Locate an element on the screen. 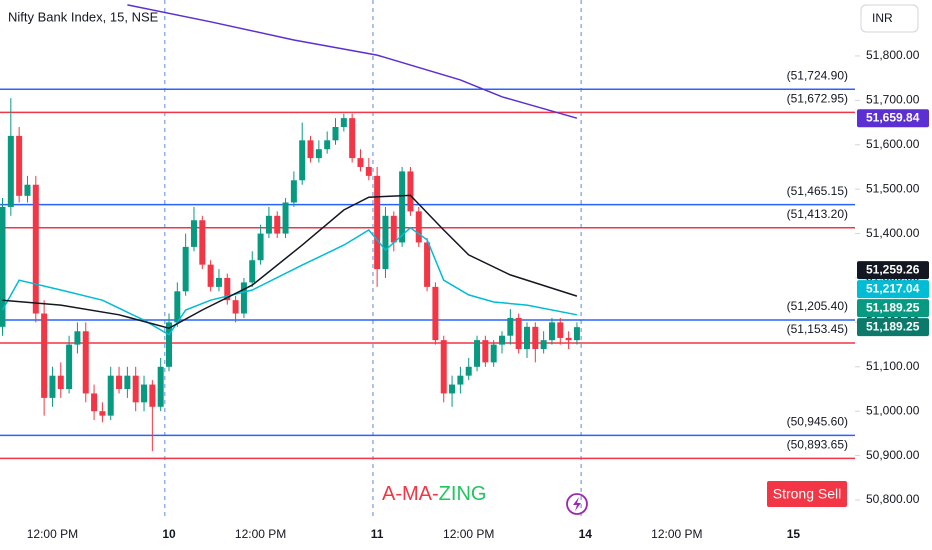 The width and height of the screenshot is (932, 550). level-label: (51,672.95) is located at coordinates (817, 99).